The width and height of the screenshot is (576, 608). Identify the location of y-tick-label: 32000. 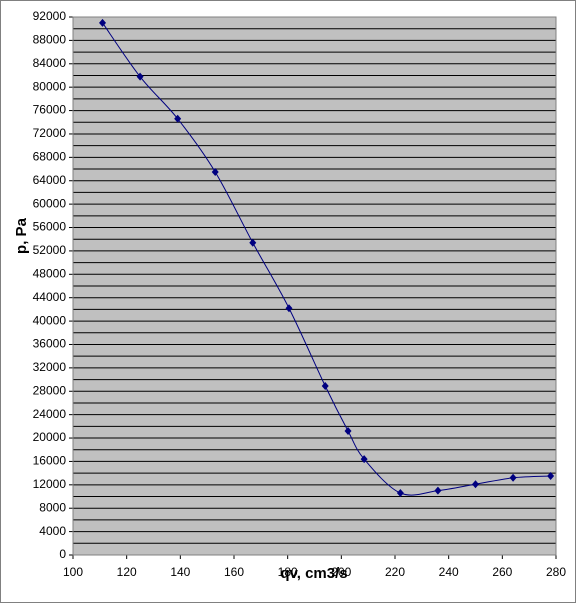
(50, 367).